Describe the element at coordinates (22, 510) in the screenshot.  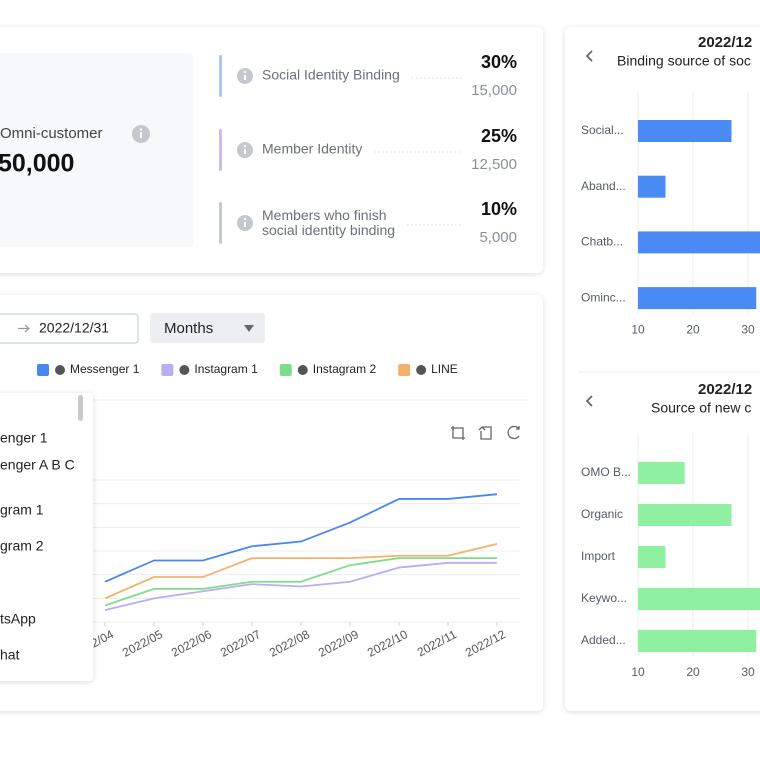
I see `channel-option: gram 1` at that location.